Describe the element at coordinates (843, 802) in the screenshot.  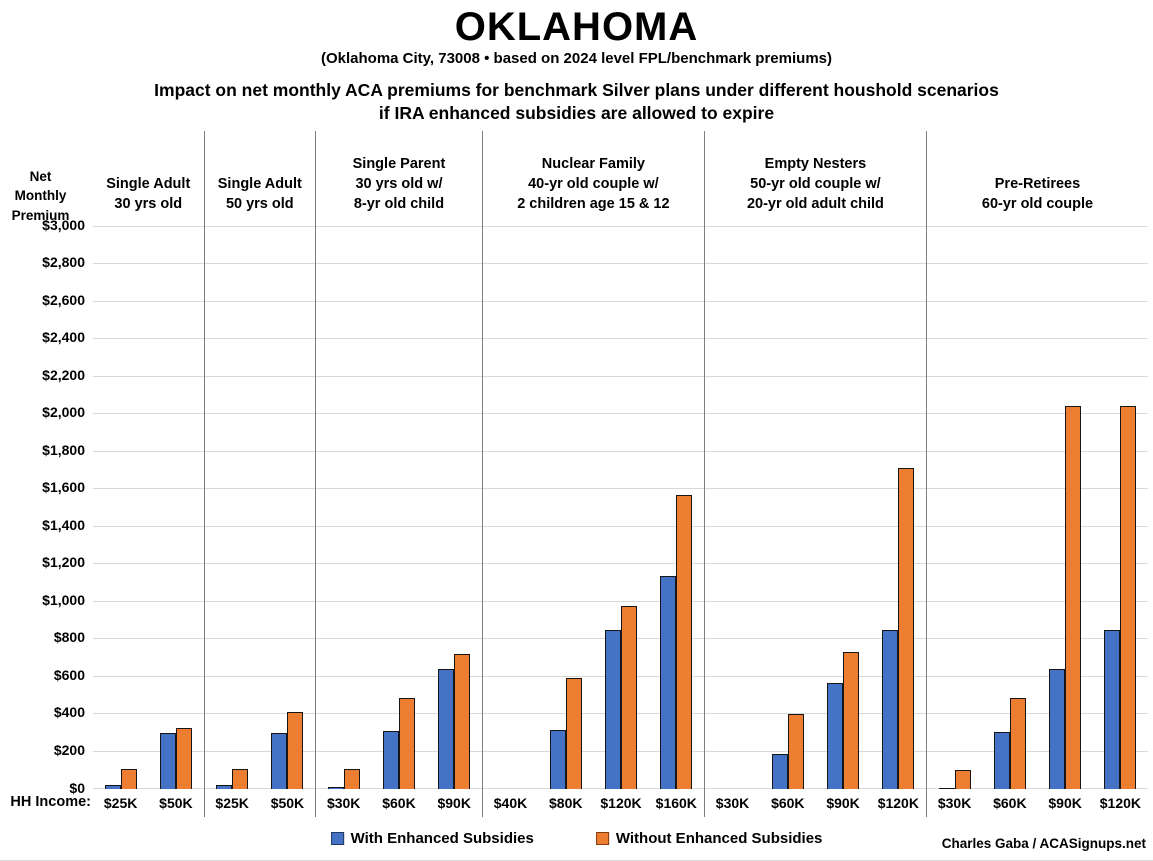
I see `income-label: $90K` at that location.